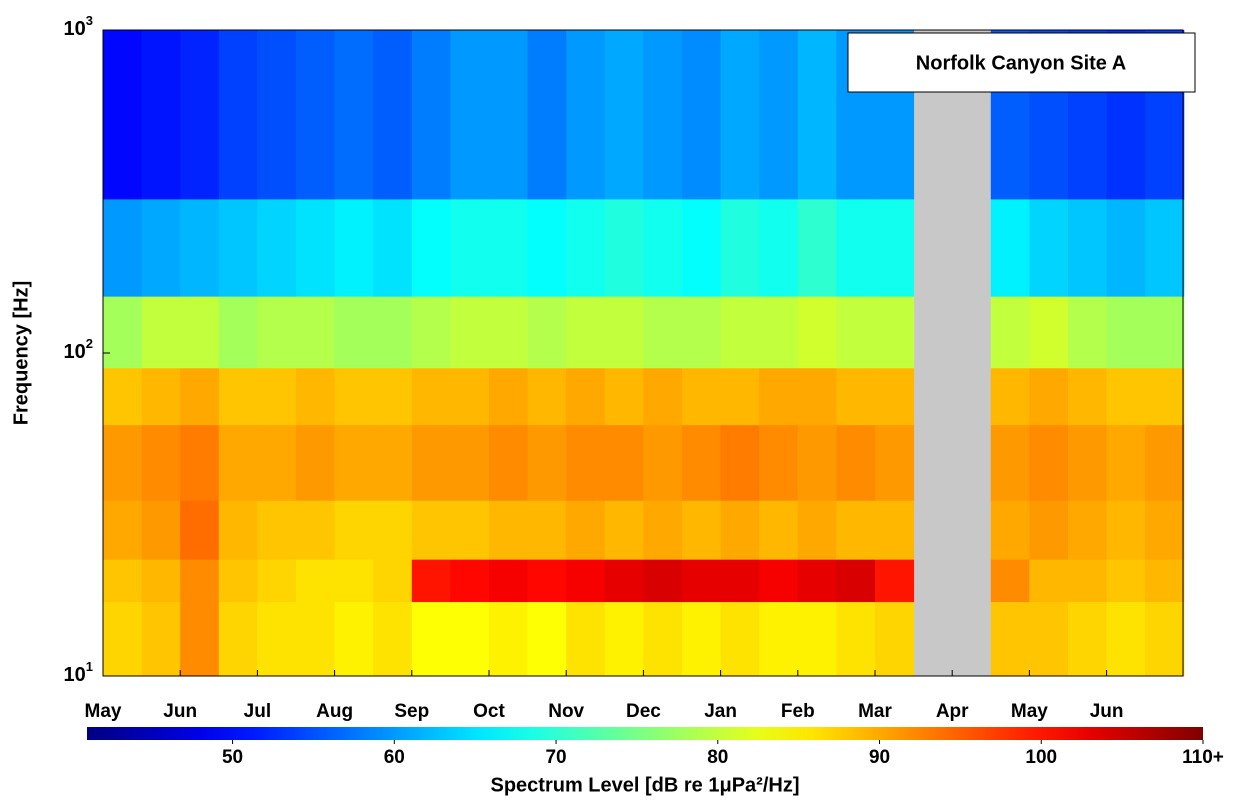 The height and width of the screenshot is (809, 1244). Describe the element at coordinates (21, 353) in the screenshot. I see `y-axis-label: Frequency [Hz]` at that location.